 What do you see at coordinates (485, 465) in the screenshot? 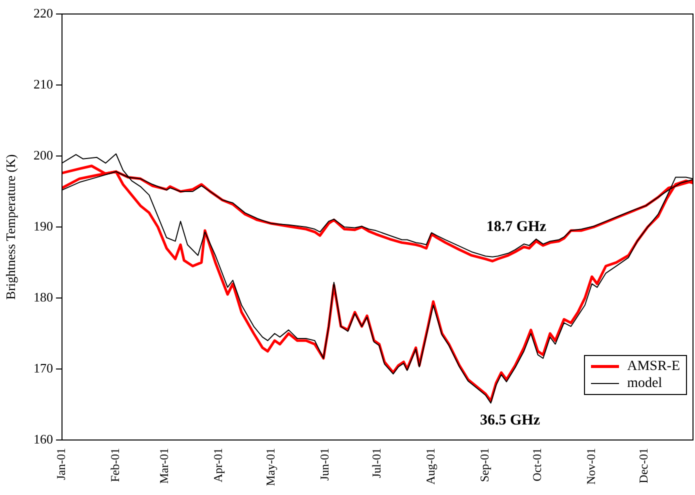
I see `x-tick-label: Sep-01` at bounding box center [485, 465].